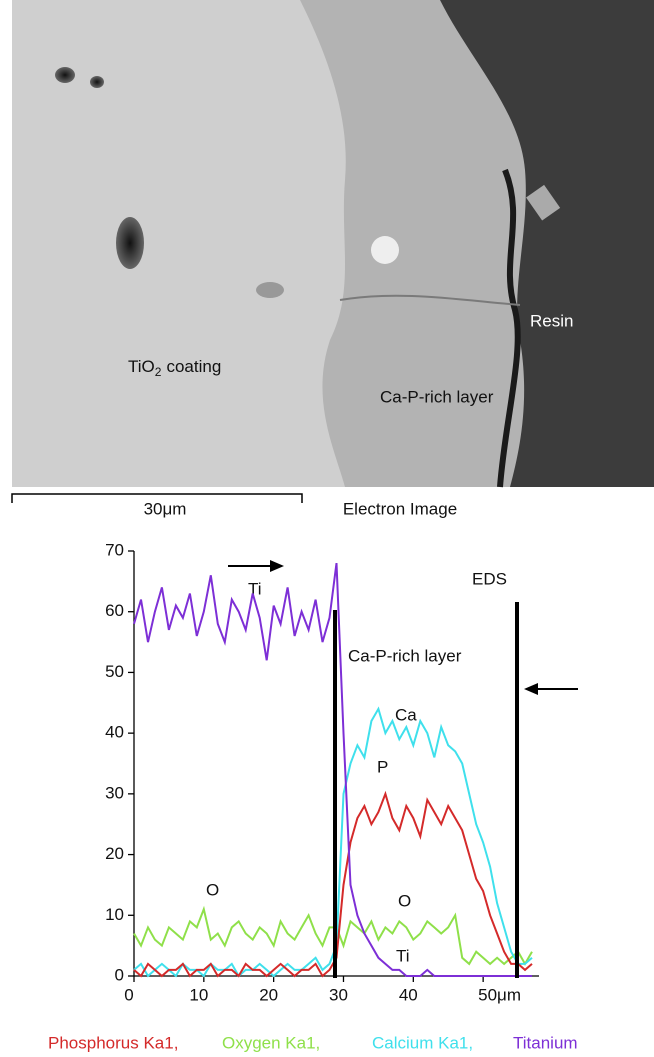 This screenshot has height=1057, width=654. What do you see at coordinates (400, 508) in the screenshot?
I see `caption: Electron Image` at bounding box center [400, 508].